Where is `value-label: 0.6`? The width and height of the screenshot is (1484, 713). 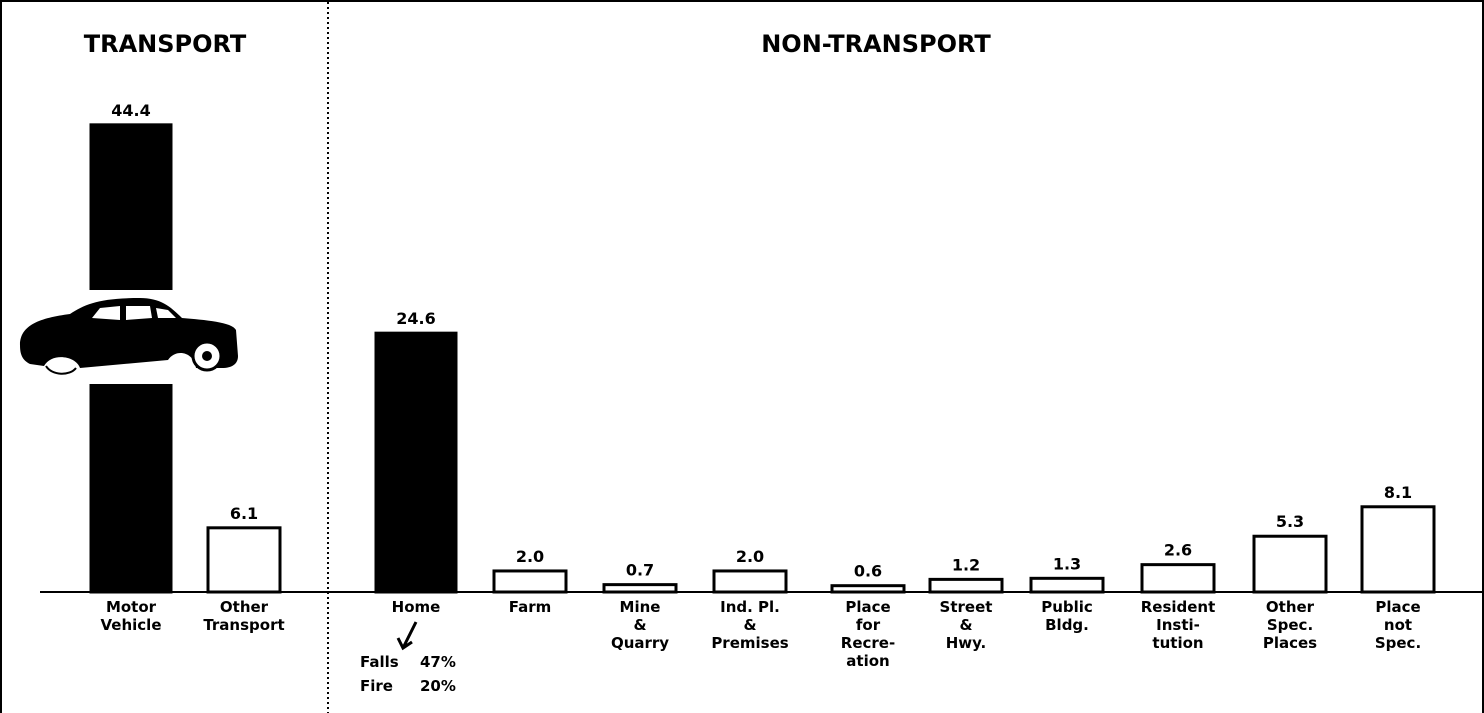
value-label: 0.6 is located at coordinates (868, 571).